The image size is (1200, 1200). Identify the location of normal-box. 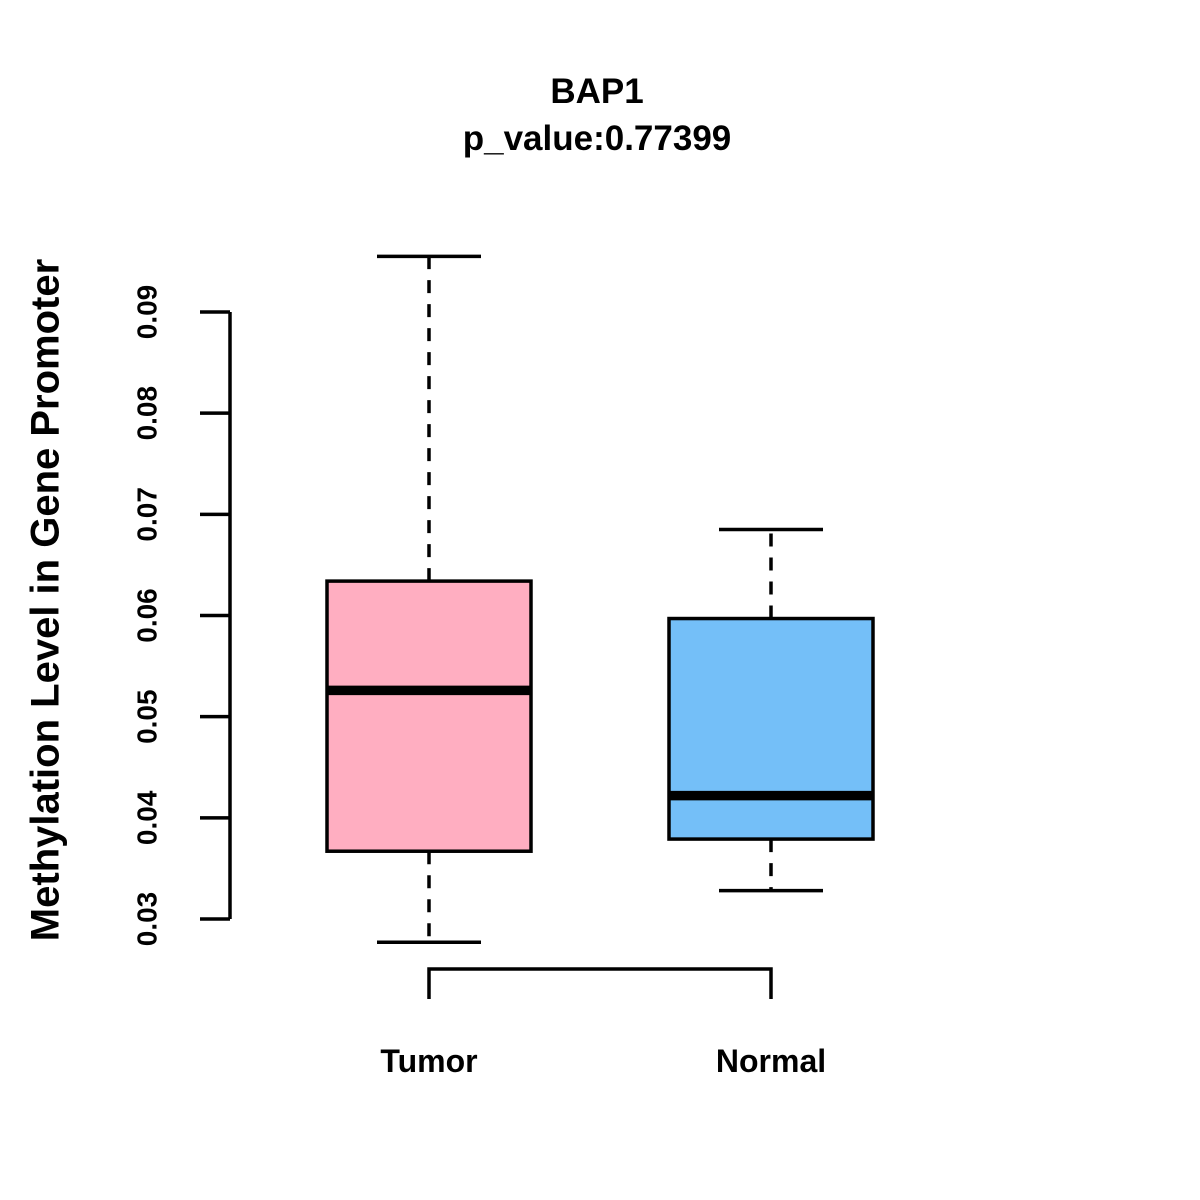
(771, 728).